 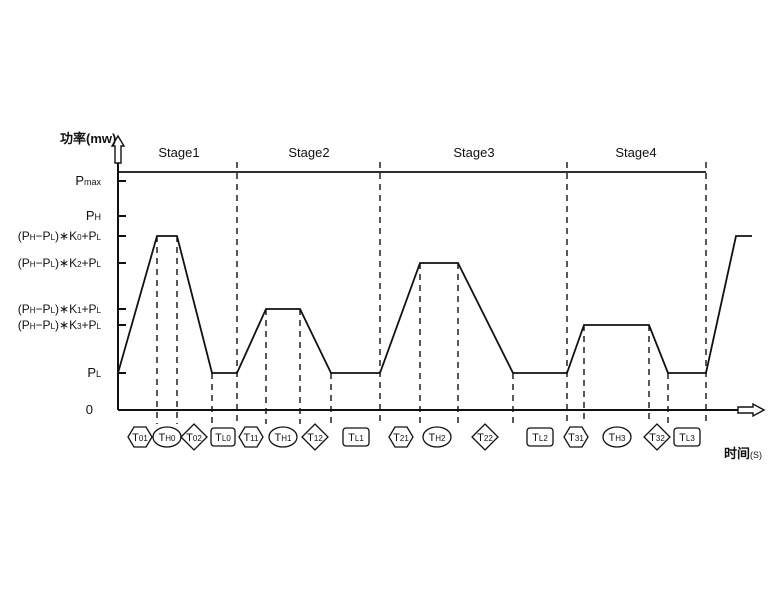 What do you see at coordinates (93, 215) in the screenshot?
I see `y-label: PH` at bounding box center [93, 215].